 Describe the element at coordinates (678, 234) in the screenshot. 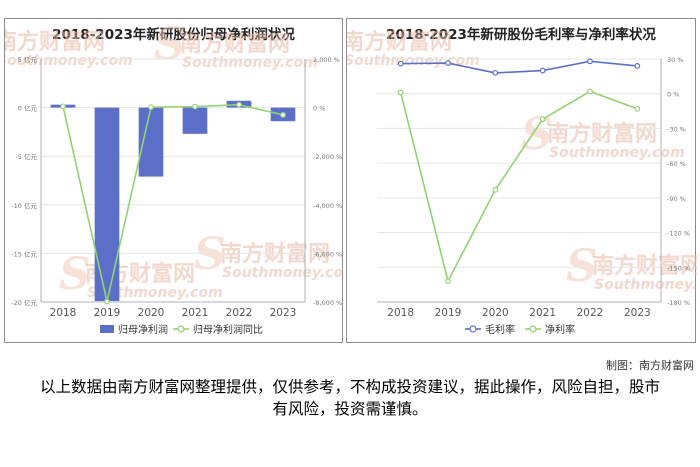

I see `y-right-tick-label: -120 %` at that location.